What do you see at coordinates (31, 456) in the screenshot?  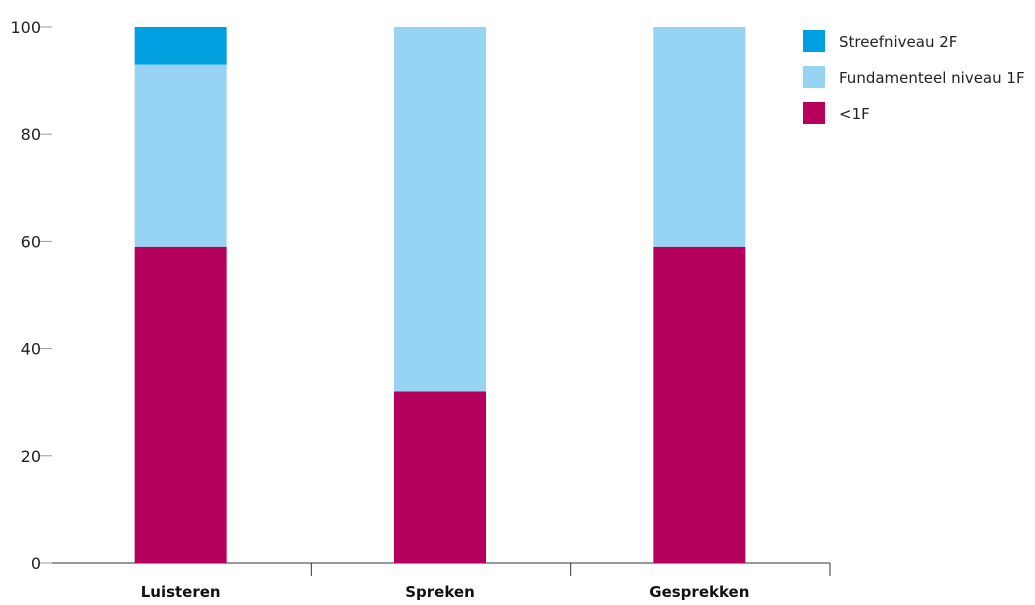 I see `y-tick-label: 20` at bounding box center [31, 456].